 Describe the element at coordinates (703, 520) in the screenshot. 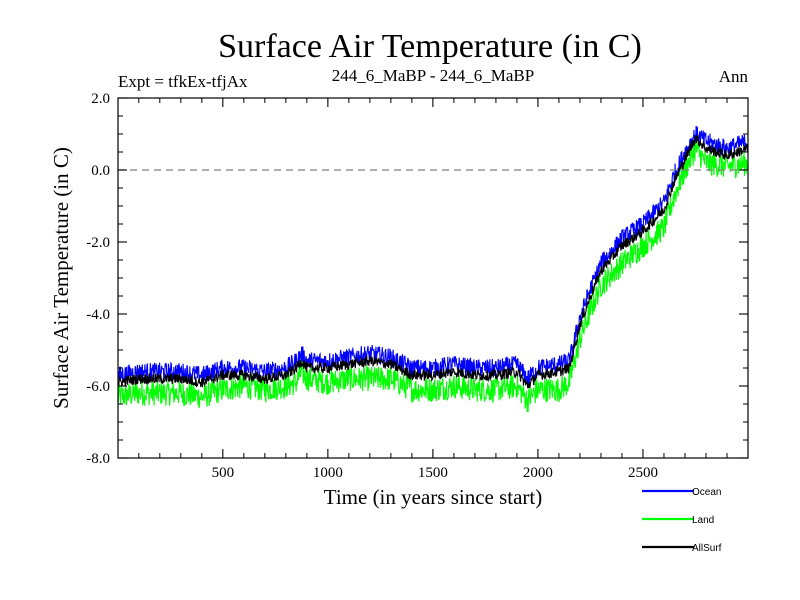

I see `legend-label-land: Land` at that location.